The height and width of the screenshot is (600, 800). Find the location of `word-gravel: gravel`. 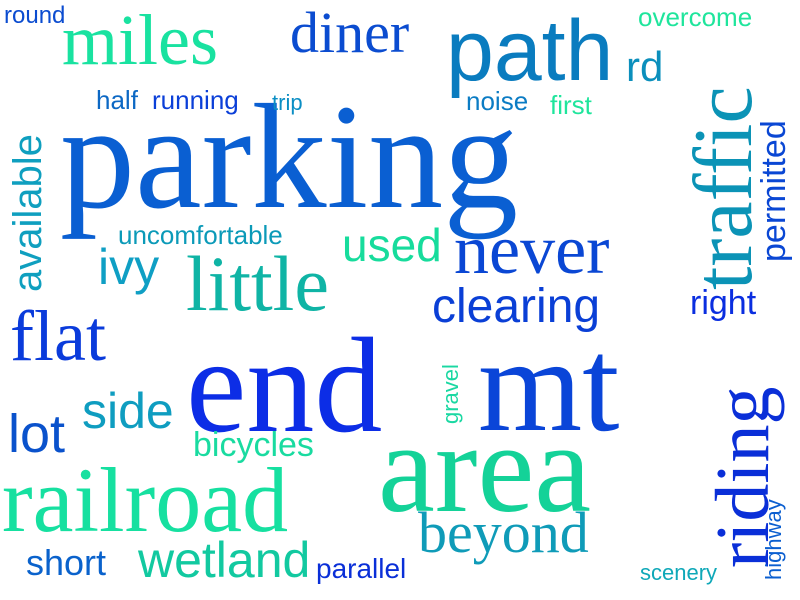

word-gravel: gravel is located at coordinates (450, 394).